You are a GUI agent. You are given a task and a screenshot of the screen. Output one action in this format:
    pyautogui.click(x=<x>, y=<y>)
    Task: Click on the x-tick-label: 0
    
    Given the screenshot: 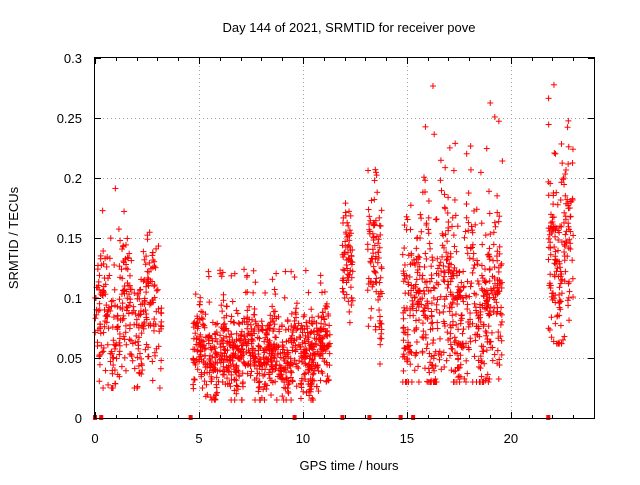 What is the action you would take?
    pyautogui.click(x=94, y=438)
    